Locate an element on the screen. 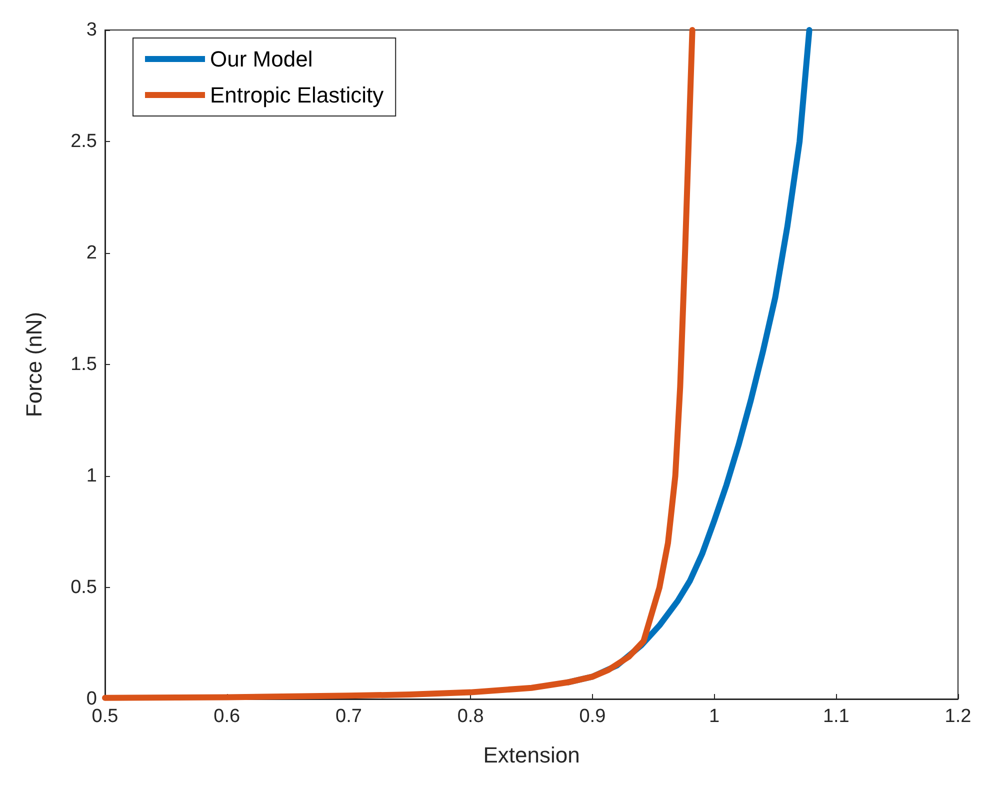 The height and width of the screenshot is (791, 989). x-tick-label: 1.1 is located at coordinates (836, 716).